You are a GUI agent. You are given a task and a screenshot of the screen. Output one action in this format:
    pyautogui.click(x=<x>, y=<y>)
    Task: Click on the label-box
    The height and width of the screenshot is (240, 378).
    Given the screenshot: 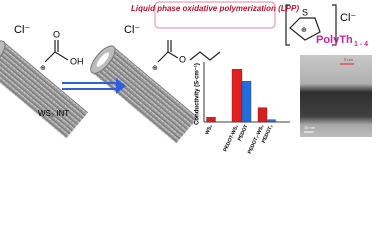 What is the action you would take?
    pyautogui.click(x=215, y=15)
    